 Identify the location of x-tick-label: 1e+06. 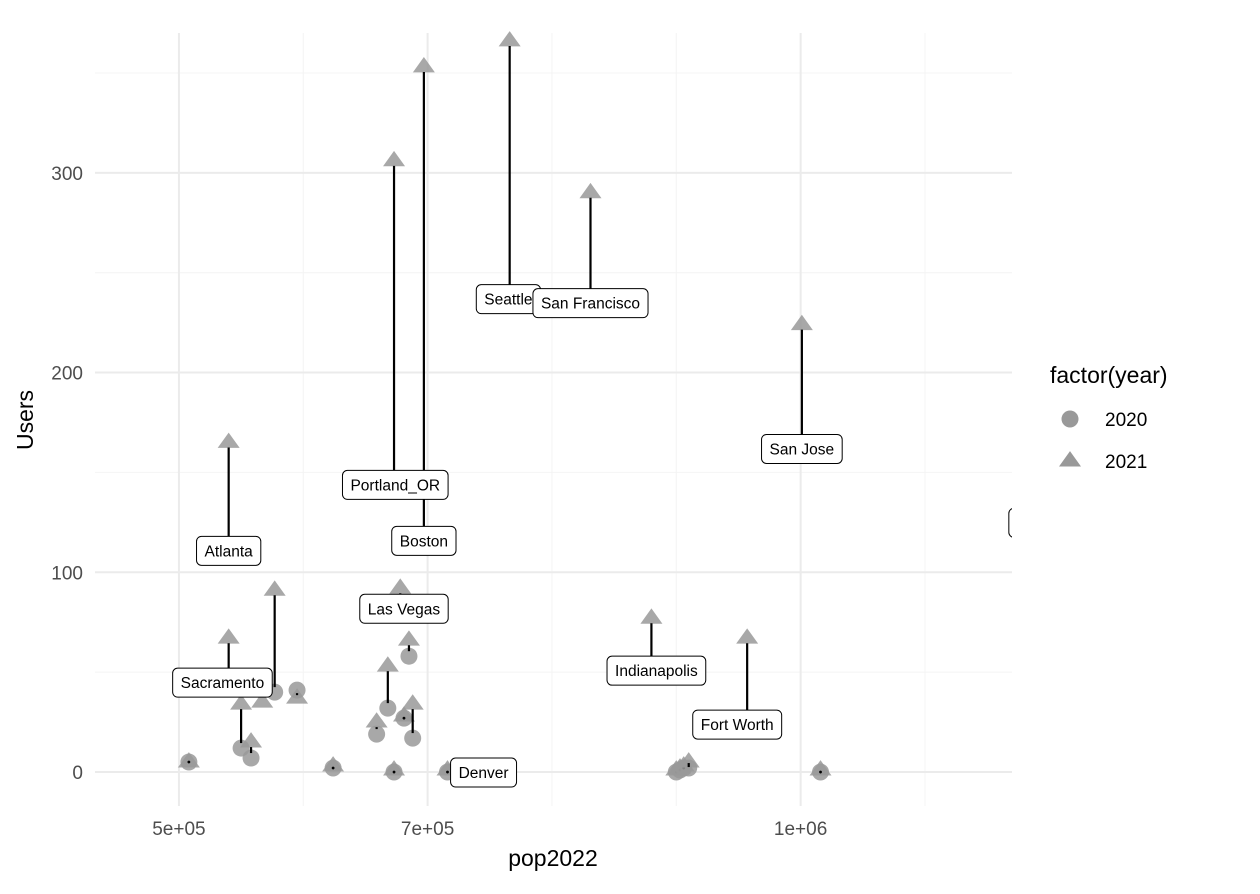
(800, 829).